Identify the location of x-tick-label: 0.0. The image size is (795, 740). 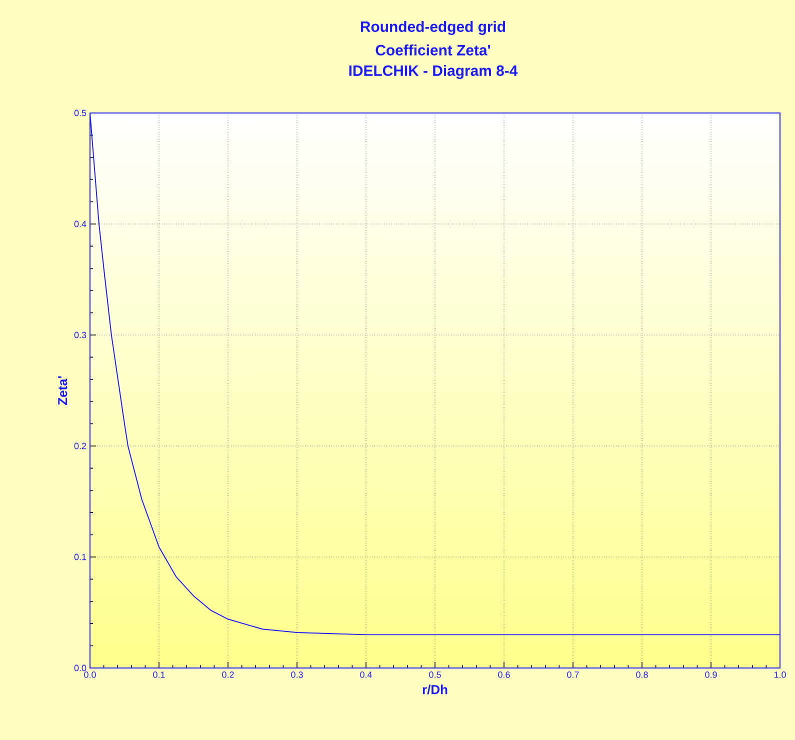
(90, 675).